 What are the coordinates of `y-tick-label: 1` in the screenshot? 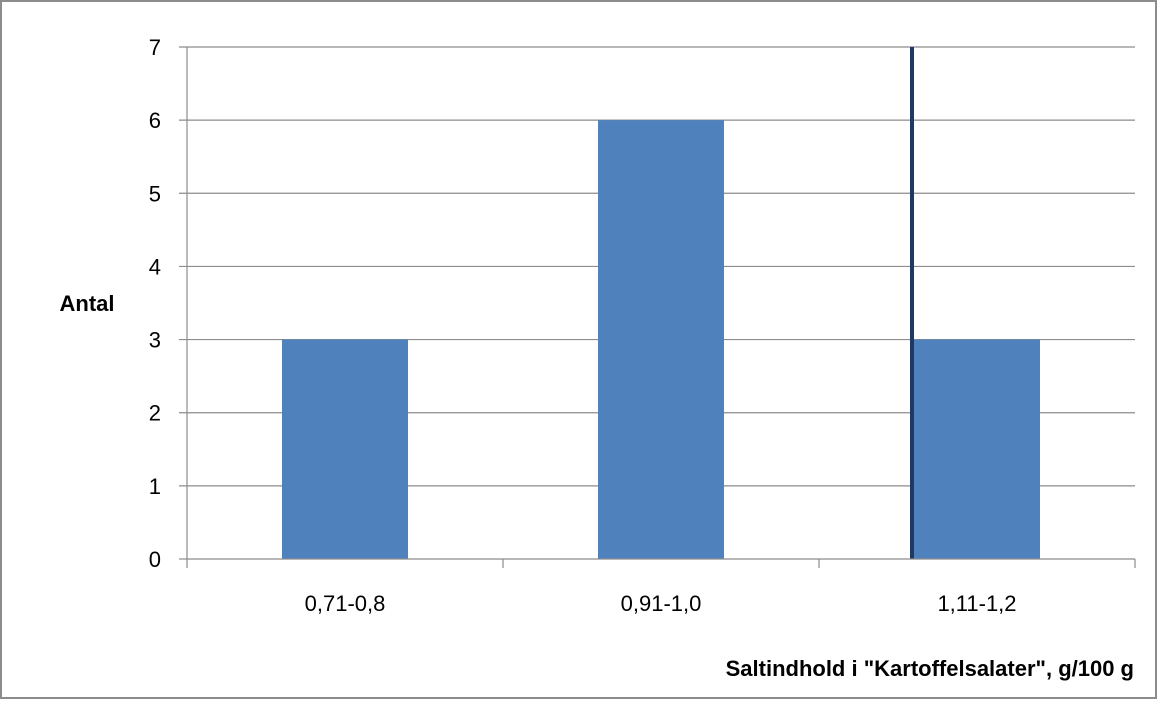 It's located at (155, 486).